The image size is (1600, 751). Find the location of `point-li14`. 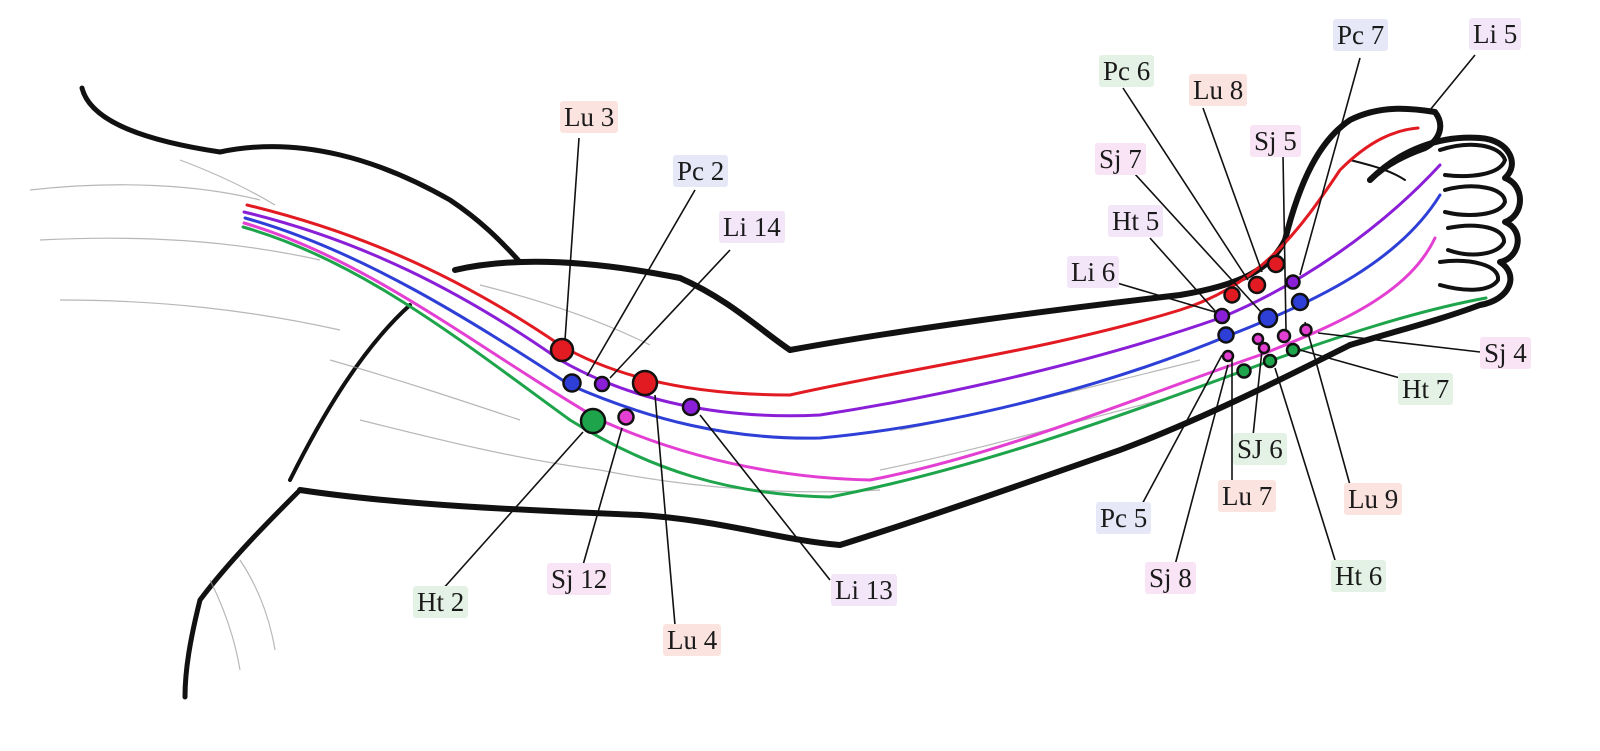

point-li14 is located at coordinates (602, 384).